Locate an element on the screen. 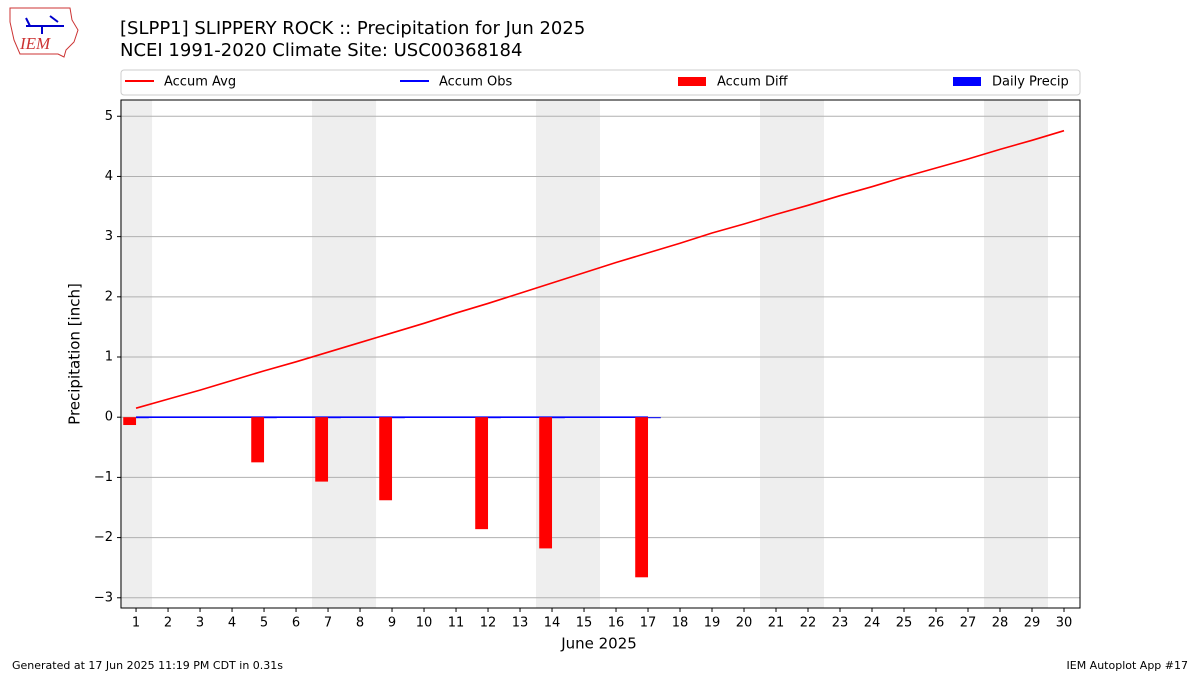  x-tick-label: 28 is located at coordinates (1000, 623).